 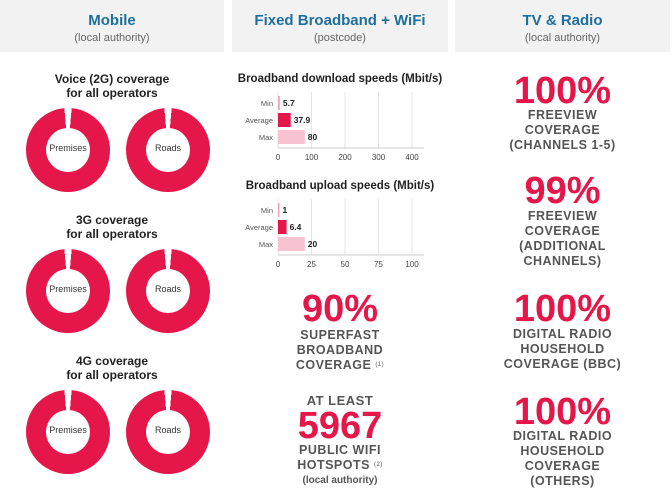 What do you see at coordinates (289, 103) in the screenshot?
I see `bar-value-label: 5.7` at bounding box center [289, 103].